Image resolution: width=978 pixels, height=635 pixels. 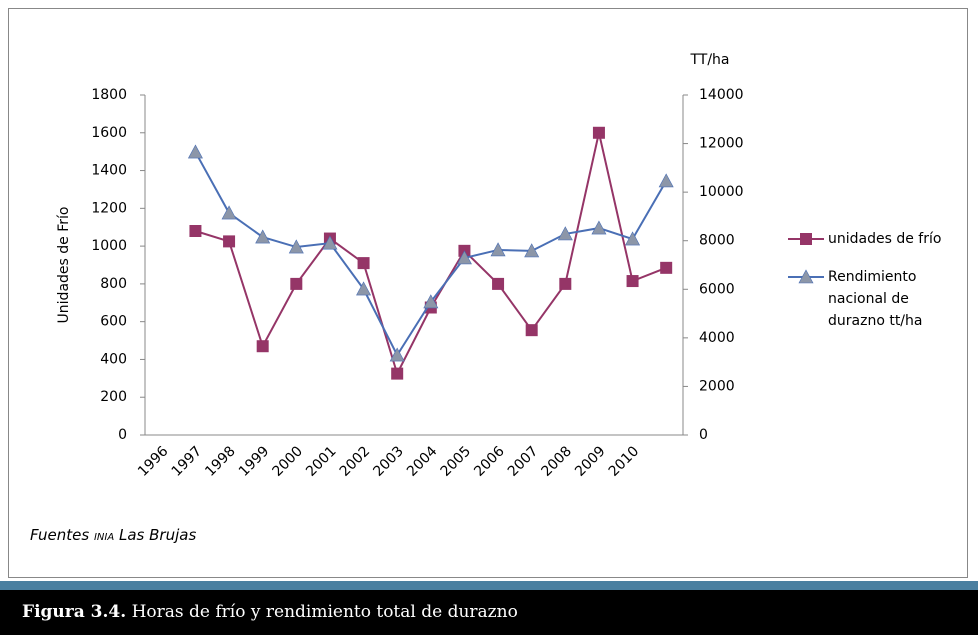 What do you see at coordinates (153, 461) in the screenshot?
I see `x-tick-label: 1996` at bounding box center [153, 461].